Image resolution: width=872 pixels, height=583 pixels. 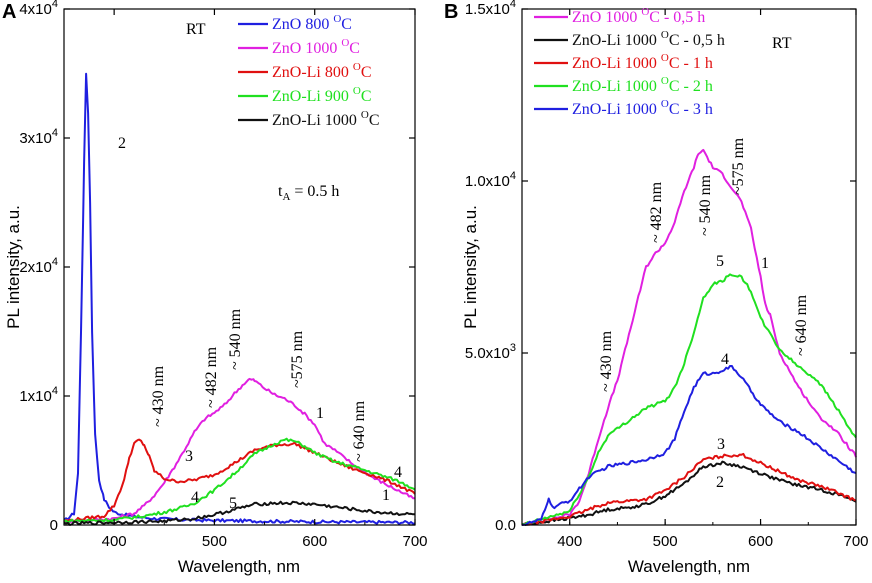 What do you see at coordinates (326, 119) in the screenshot?
I see `legend-label: ZnO-Li 1000 OC` at bounding box center [326, 119].